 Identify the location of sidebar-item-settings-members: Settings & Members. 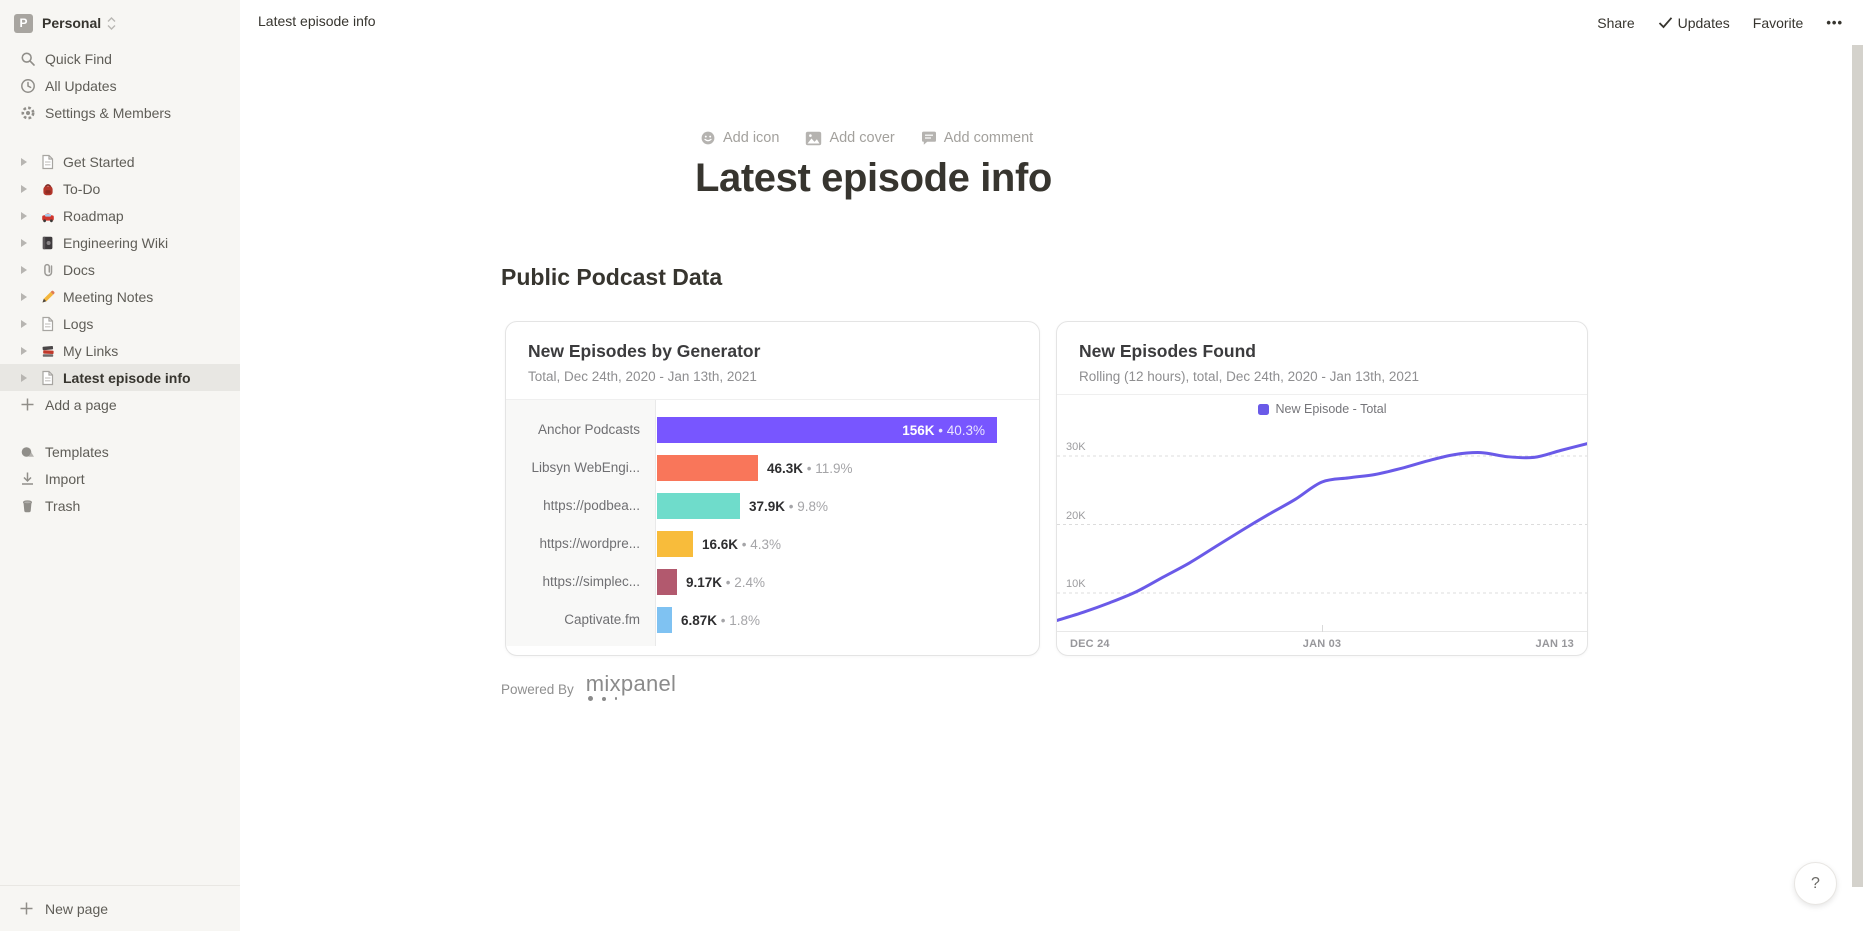
(120, 112).